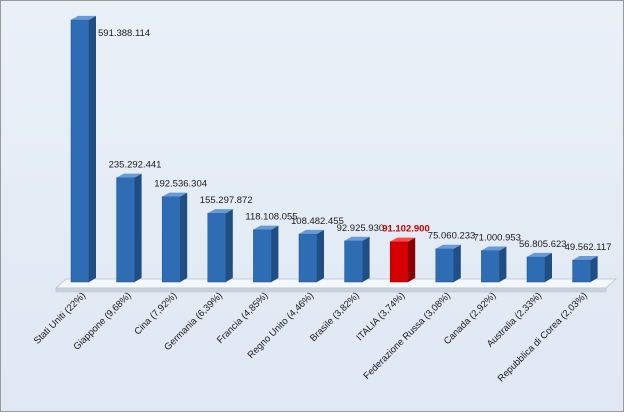 The width and height of the screenshot is (624, 416). I want to click on value-label: 92.925.930, so click(361, 228).